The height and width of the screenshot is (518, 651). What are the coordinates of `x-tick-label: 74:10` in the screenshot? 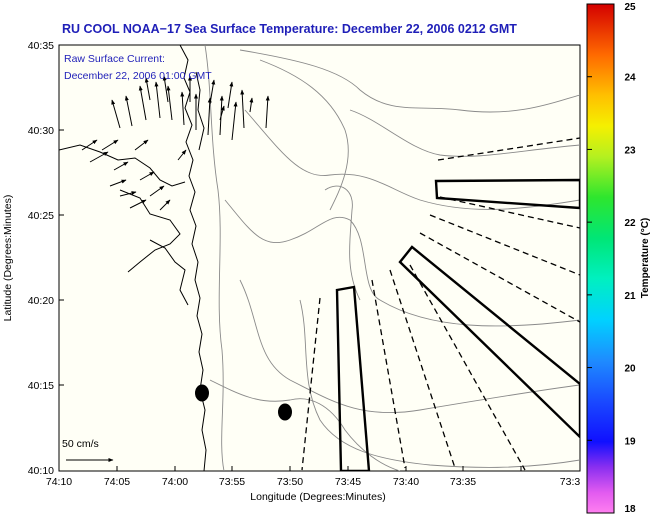 It's located at (59, 482).